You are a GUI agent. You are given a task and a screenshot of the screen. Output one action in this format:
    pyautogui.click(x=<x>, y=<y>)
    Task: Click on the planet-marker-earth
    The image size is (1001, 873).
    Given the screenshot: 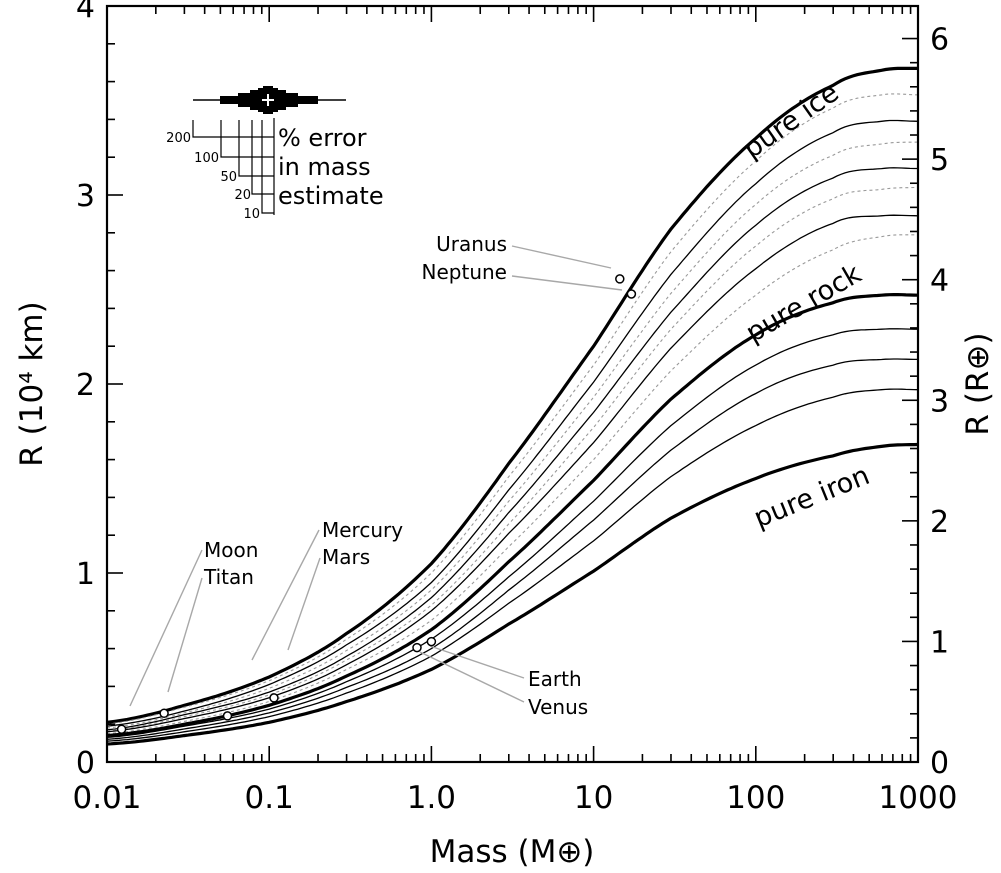 What is the action you would take?
    pyautogui.click(x=431, y=641)
    